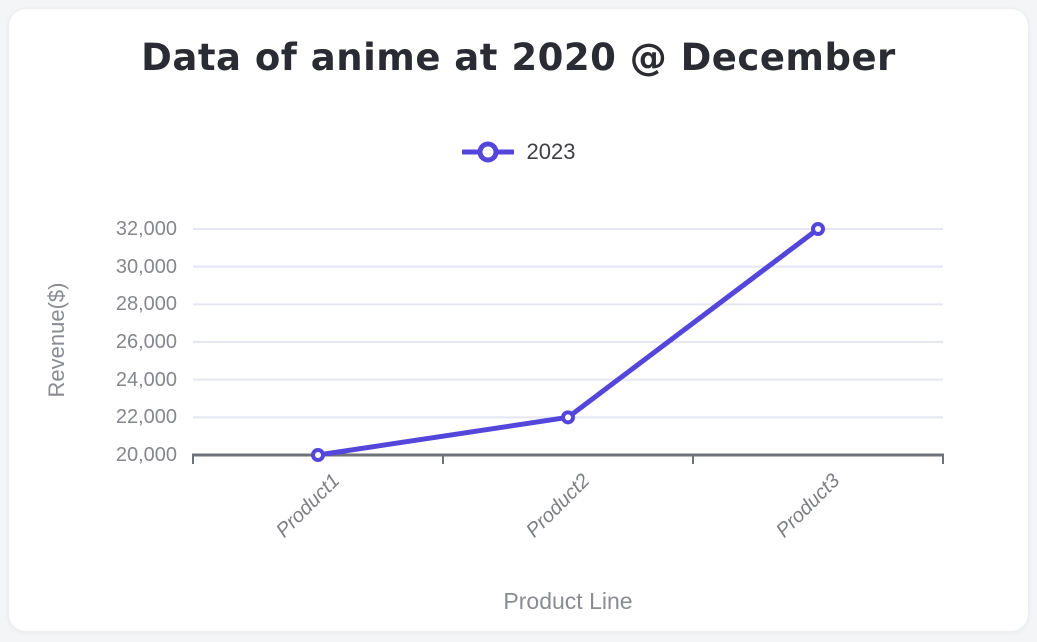  Describe the element at coordinates (568, 417) in the screenshot. I see `data-point-product2` at that location.